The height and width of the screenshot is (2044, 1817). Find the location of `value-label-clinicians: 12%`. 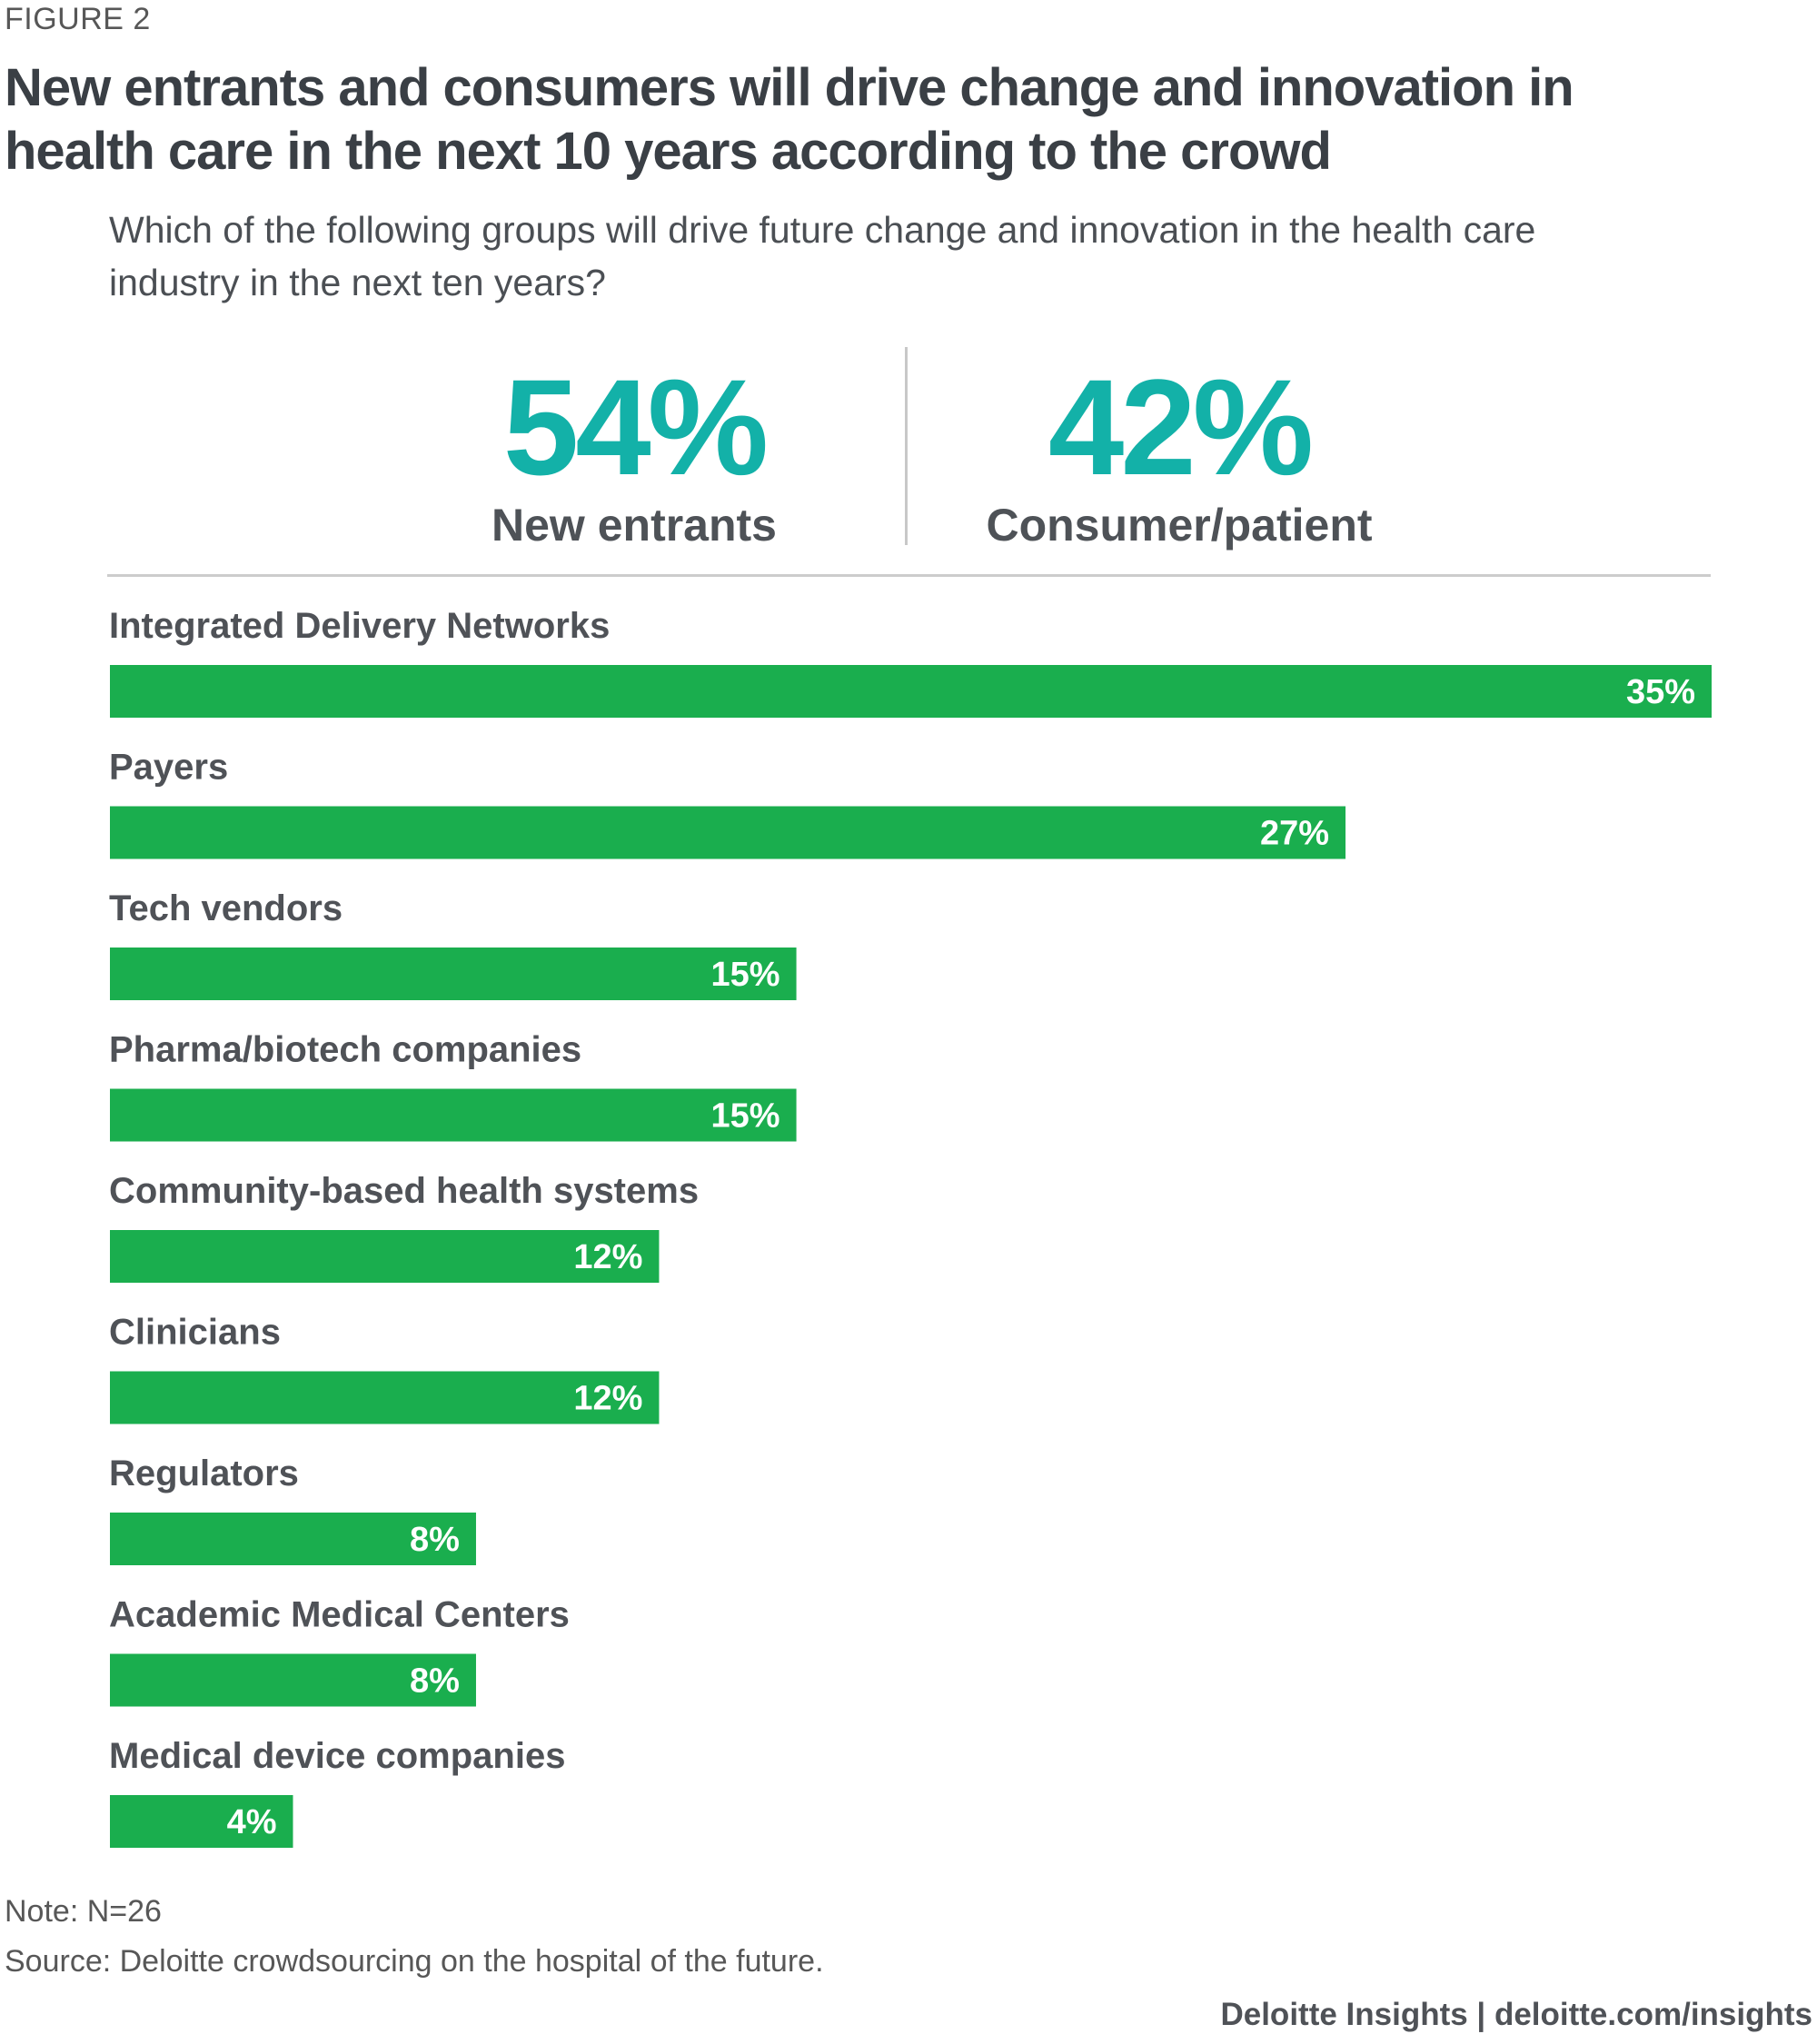

value-label-clinicians: 12% is located at coordinates (607, 1399).